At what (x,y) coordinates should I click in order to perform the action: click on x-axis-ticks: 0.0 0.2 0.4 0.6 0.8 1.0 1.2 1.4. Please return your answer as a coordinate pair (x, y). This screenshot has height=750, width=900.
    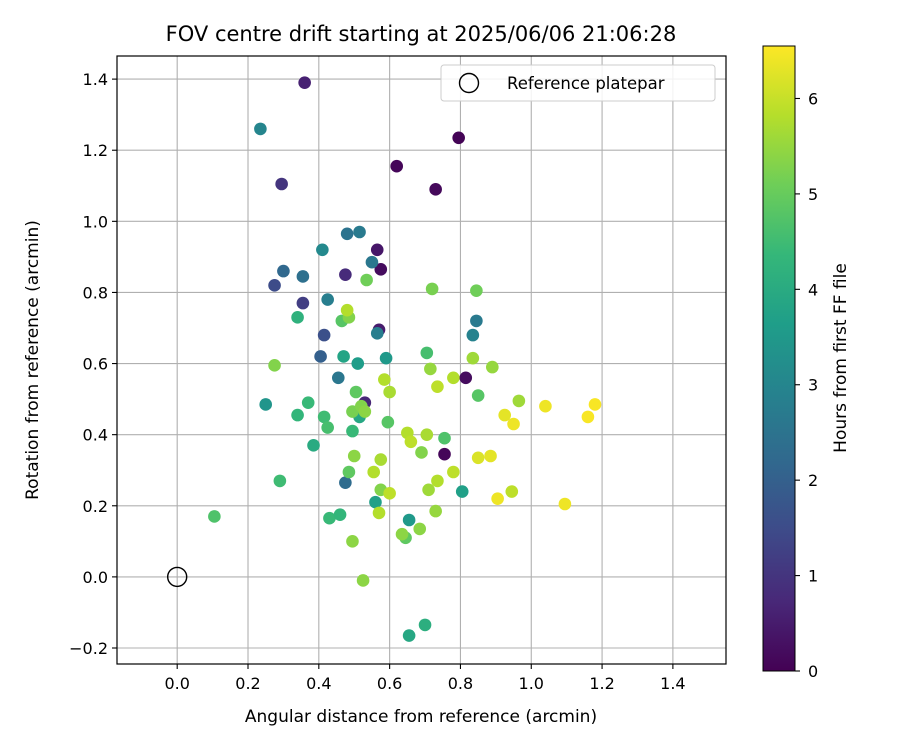
    Looking at the image, I should click on (425, 678).